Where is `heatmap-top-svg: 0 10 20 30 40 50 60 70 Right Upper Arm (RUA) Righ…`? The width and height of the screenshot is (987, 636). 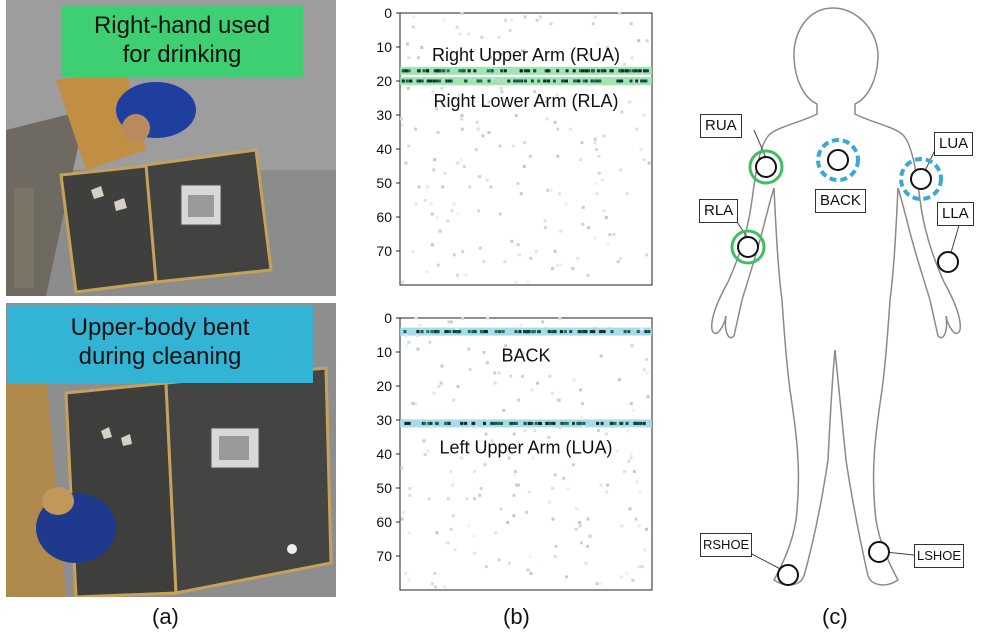 heatmap-top-svg: 0 10 20 30 40 50 60 70 Right Upper Arm (RUA) Righ… is located at coordinates (514, 145).